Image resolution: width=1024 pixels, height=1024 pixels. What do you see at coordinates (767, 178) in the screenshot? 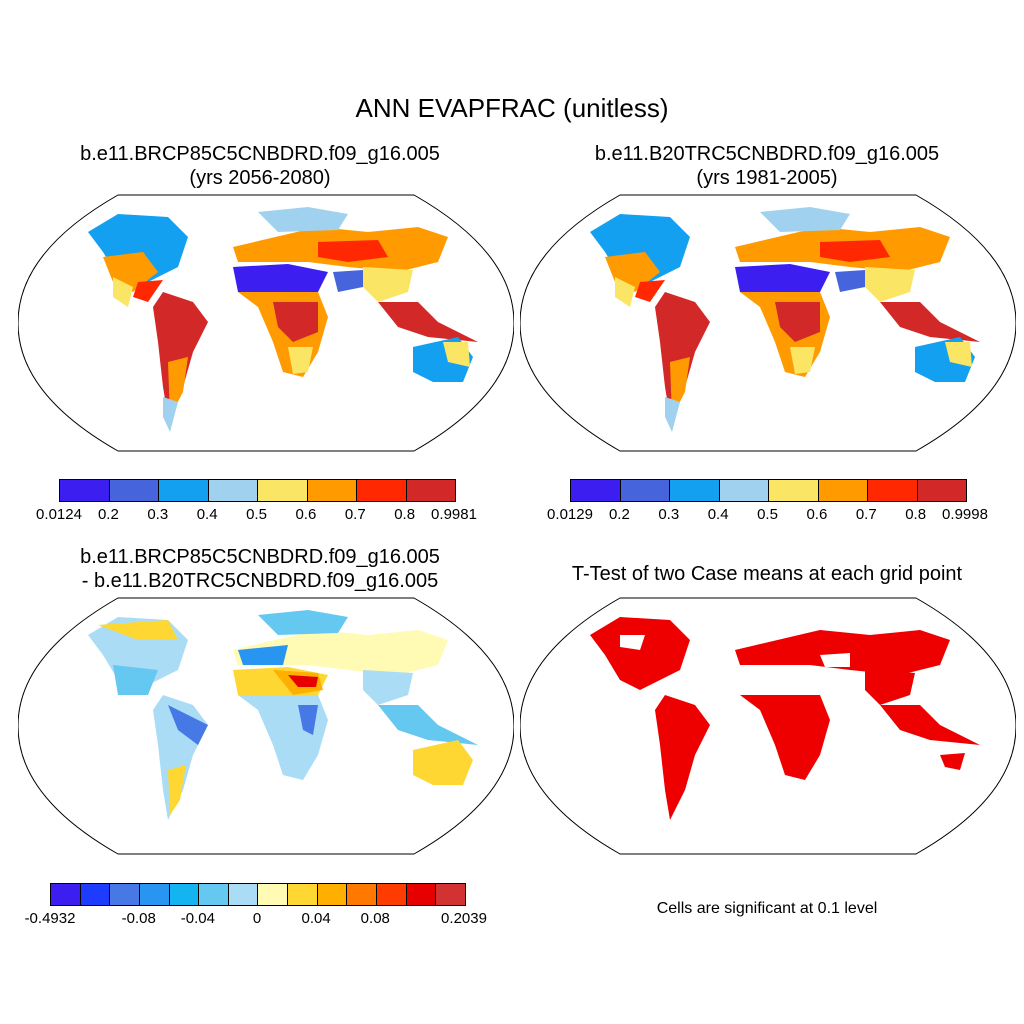
I see `panel-2-title-years: (yrs 1981-2005)` at bounding box center [767, 178].